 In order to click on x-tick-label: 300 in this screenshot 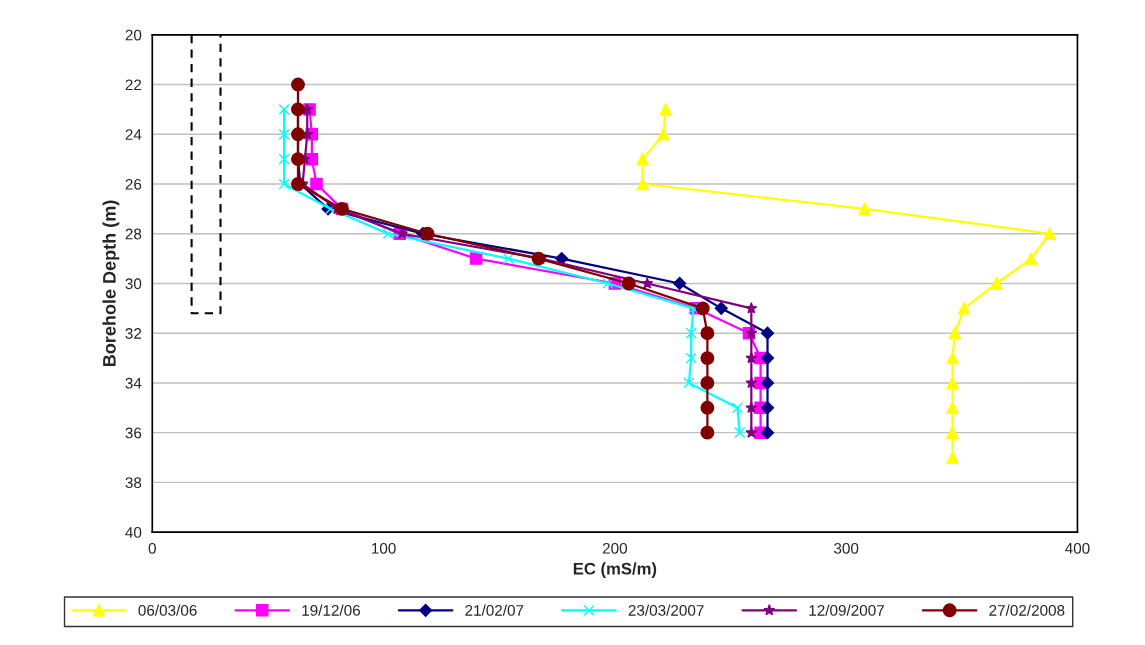, I will do `click(846, 548)`.